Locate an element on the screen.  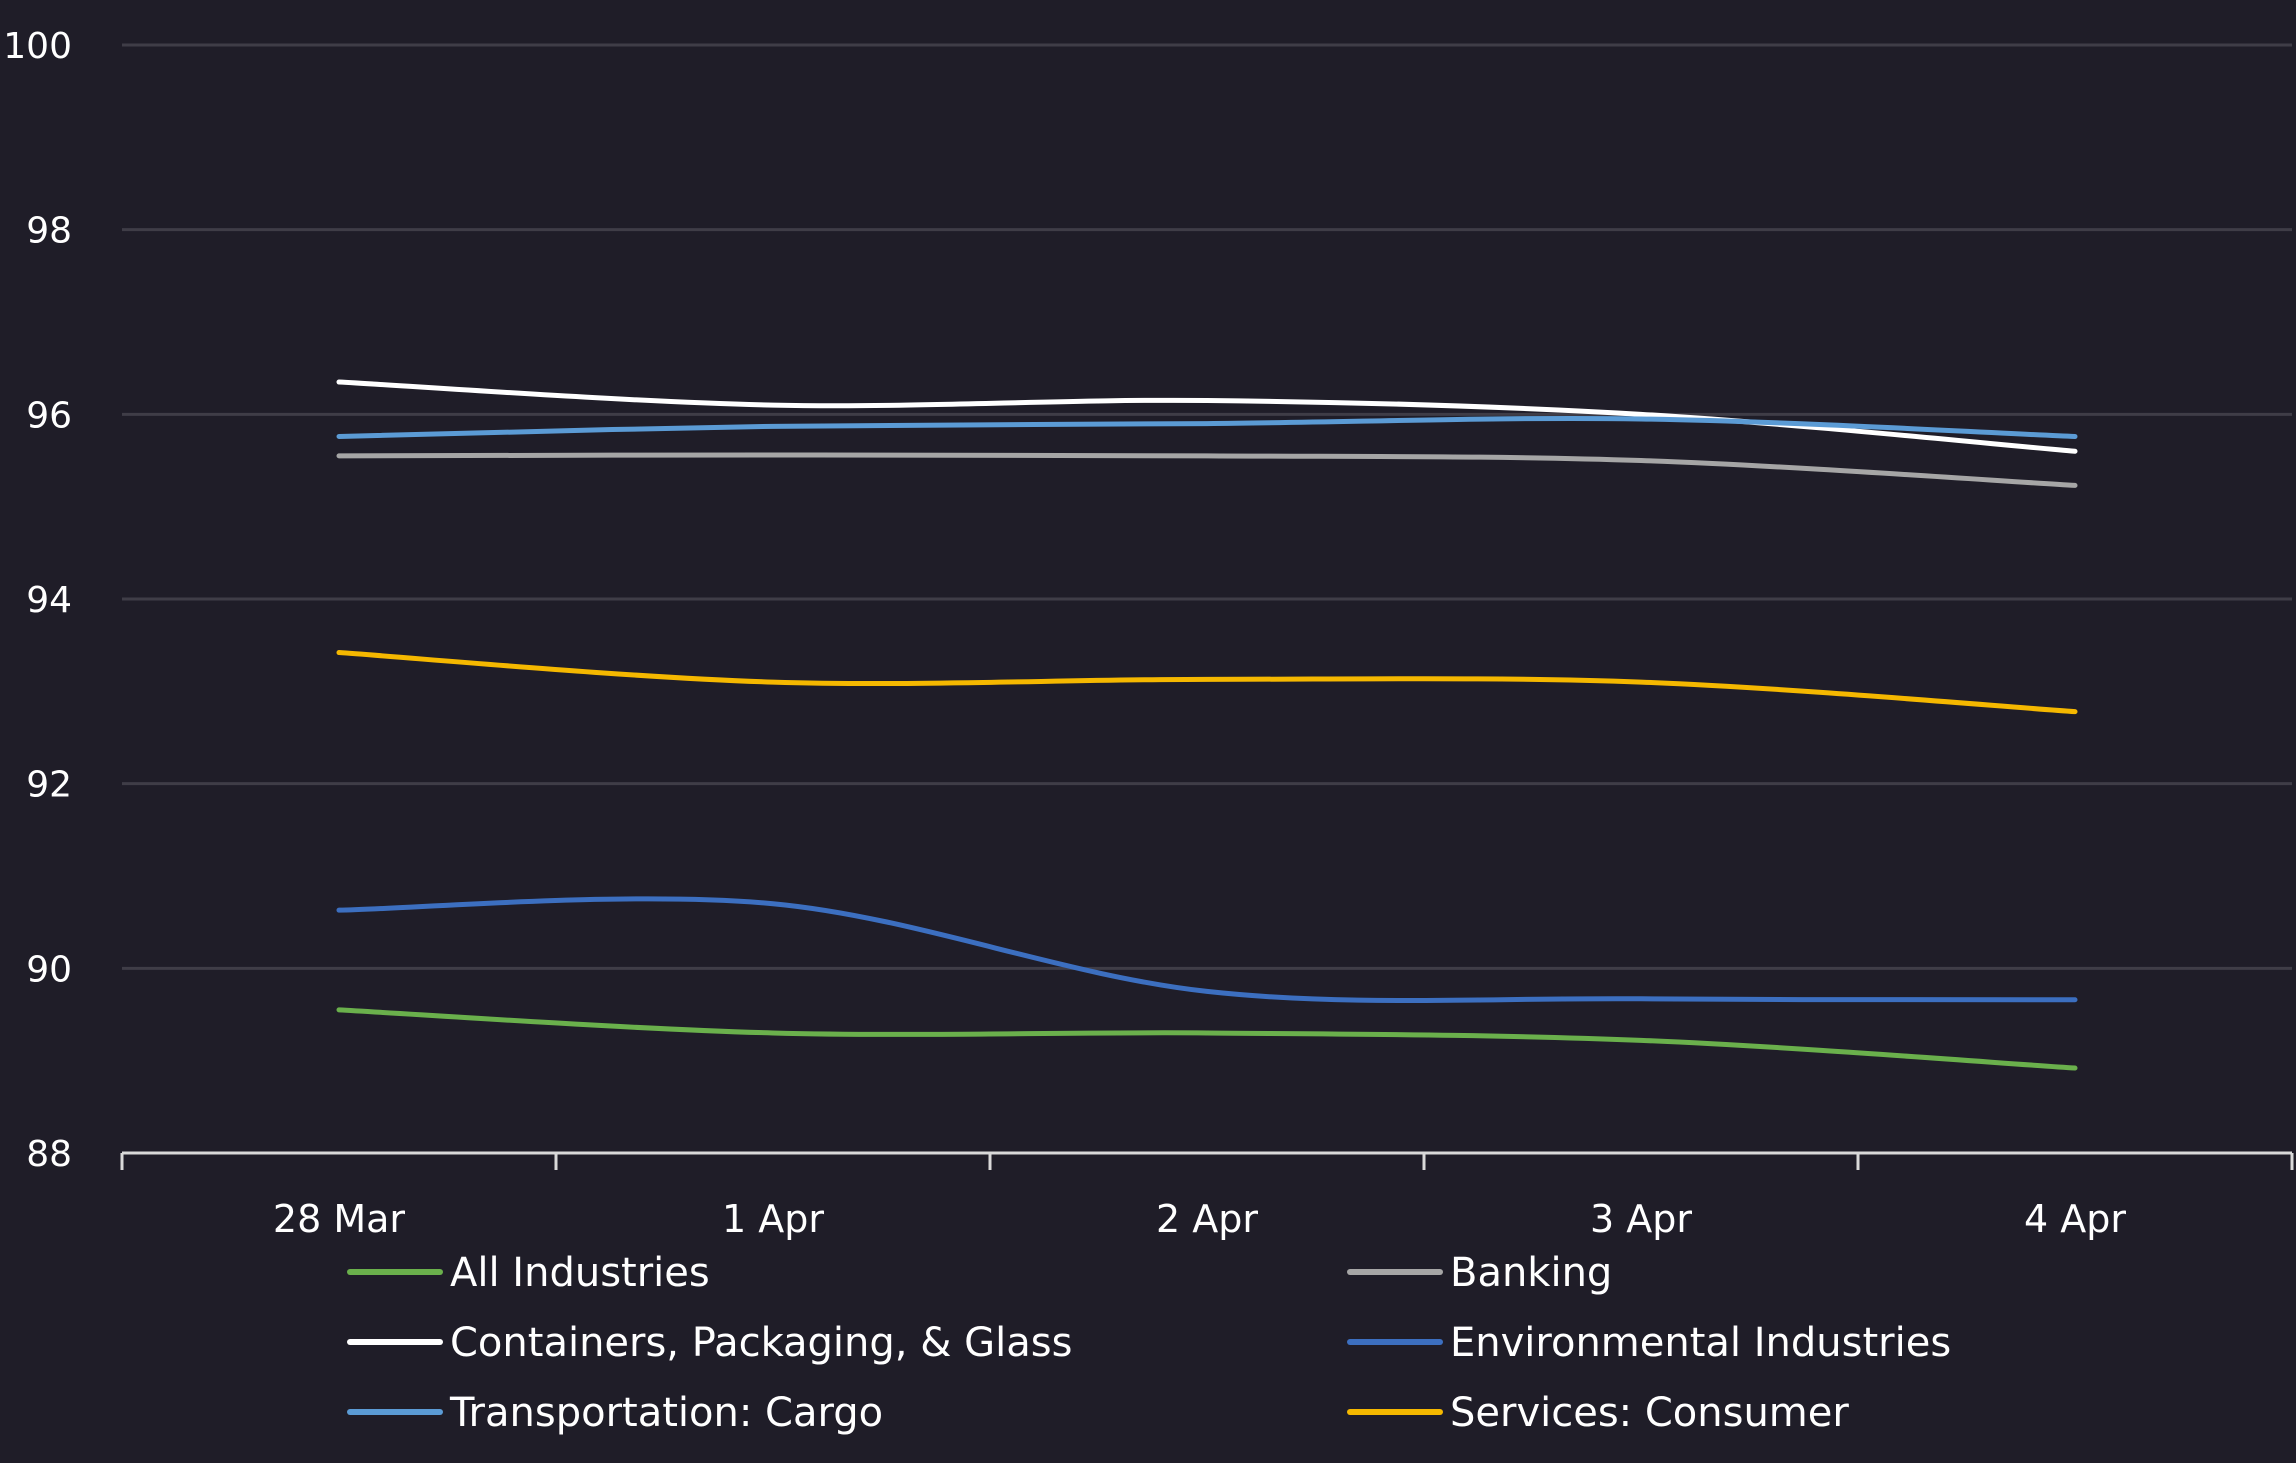
legend-item-containers-packaging-glass: Containers, Packaging, & Glass is located at coordinates (709, 1343).